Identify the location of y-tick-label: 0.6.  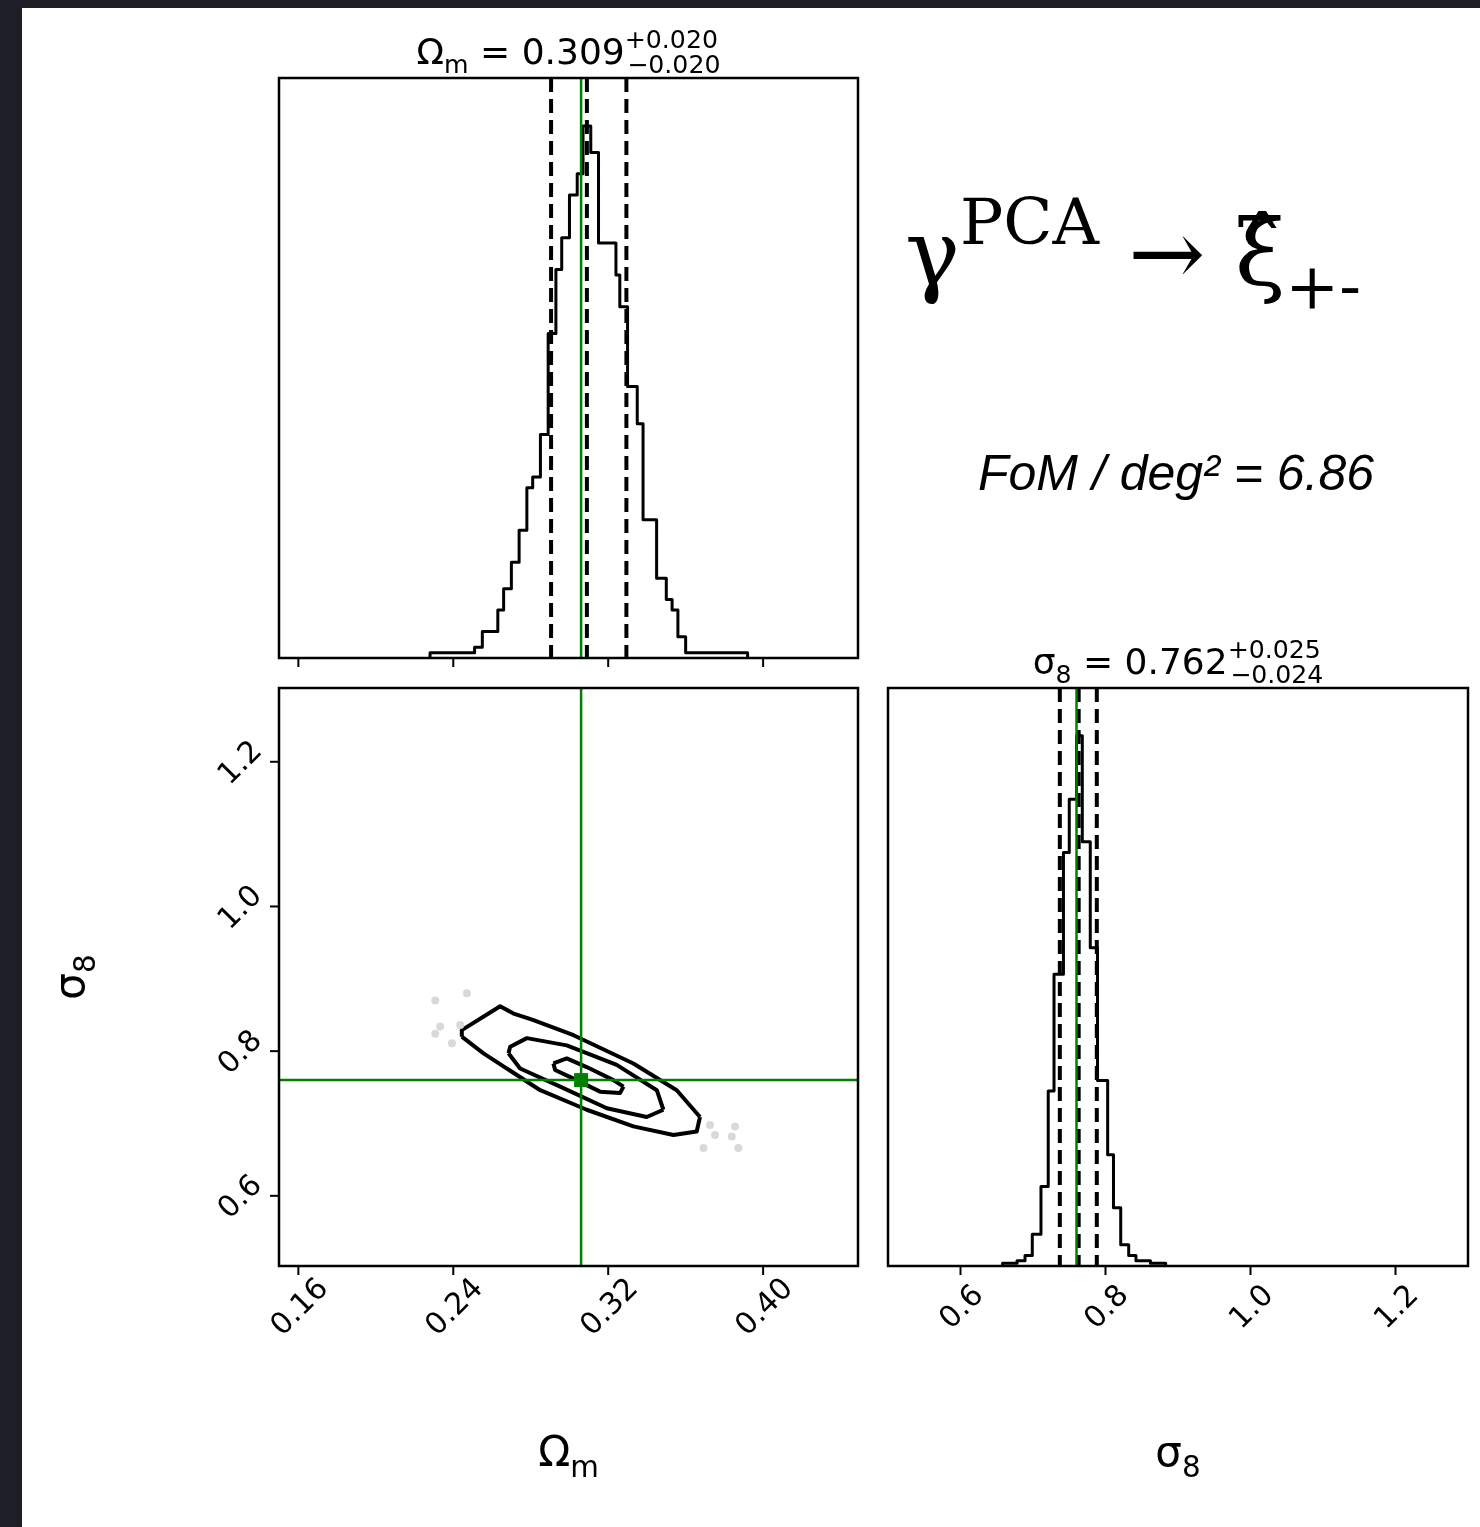
(239, 1196).